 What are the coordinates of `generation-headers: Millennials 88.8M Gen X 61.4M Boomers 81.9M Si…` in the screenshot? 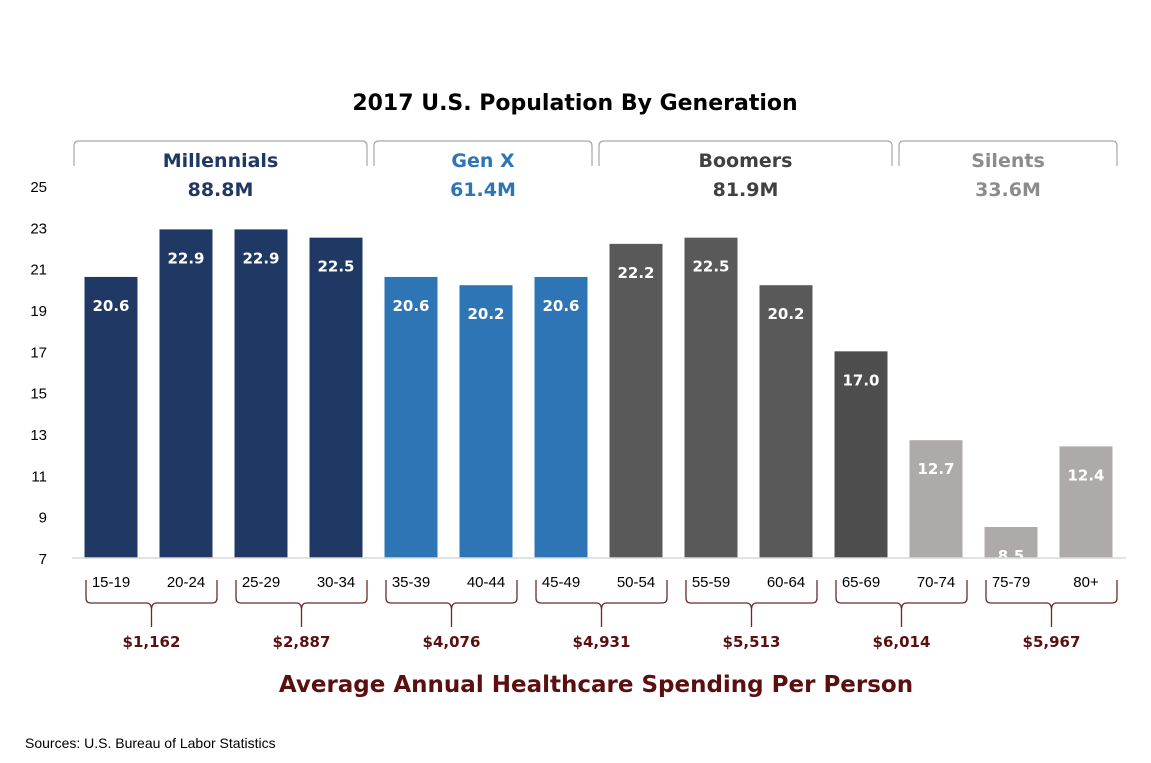 It's located at (595, 170).